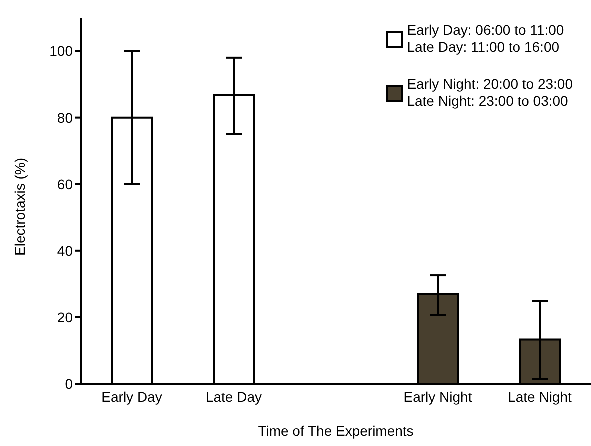  What do you see at coordinates (65, 317) in the screenshot?
I see `y-tick-label: 20` at bounding box center [65, 317].